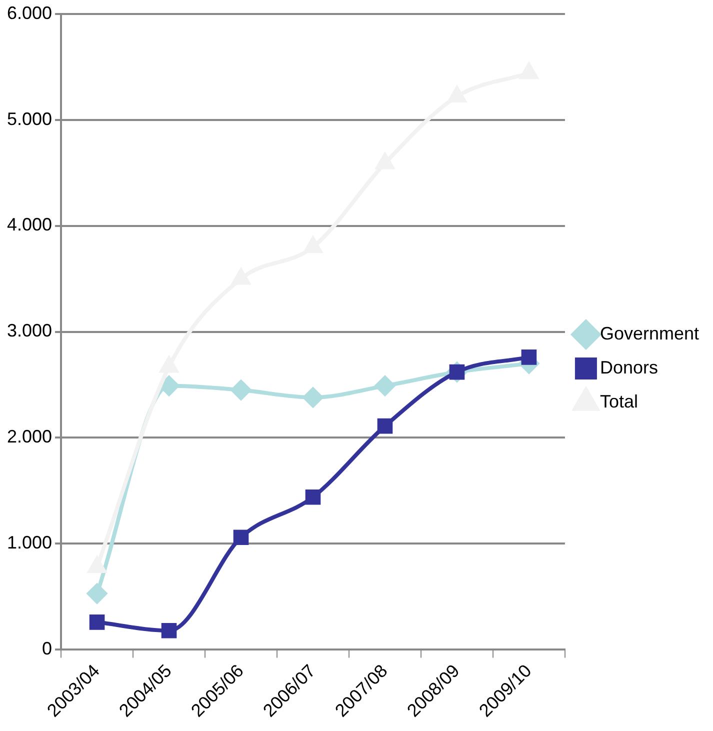 The width and height of the screenshot is (713, 731). What do you see at coordinates (29, 224) in the screenshot?
I see `y-tick-label: 4.000` at bounding box center [29, 224].